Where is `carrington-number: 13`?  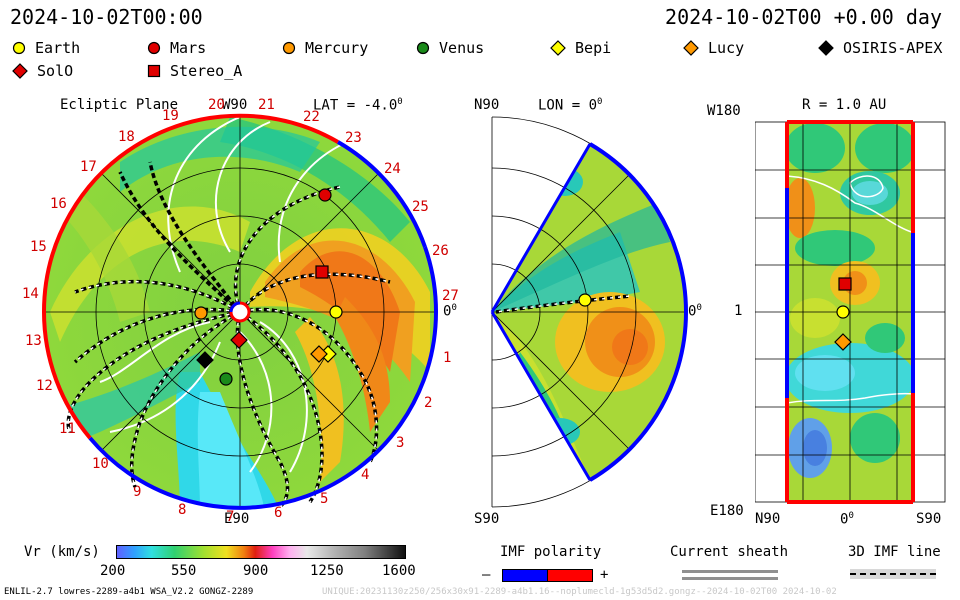
carrington-number: 13 is located at coordinates (33, 341).